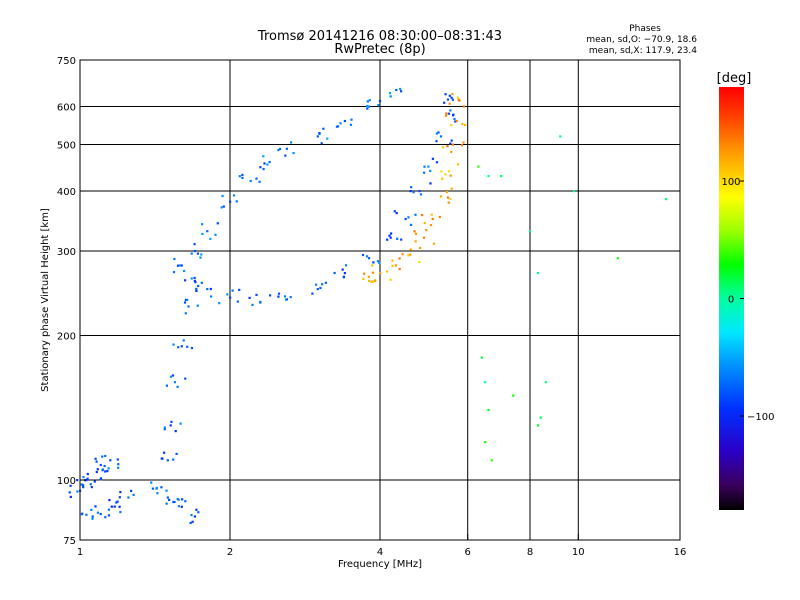  I want to click on x-tick-label: 10, so click(578, 552).